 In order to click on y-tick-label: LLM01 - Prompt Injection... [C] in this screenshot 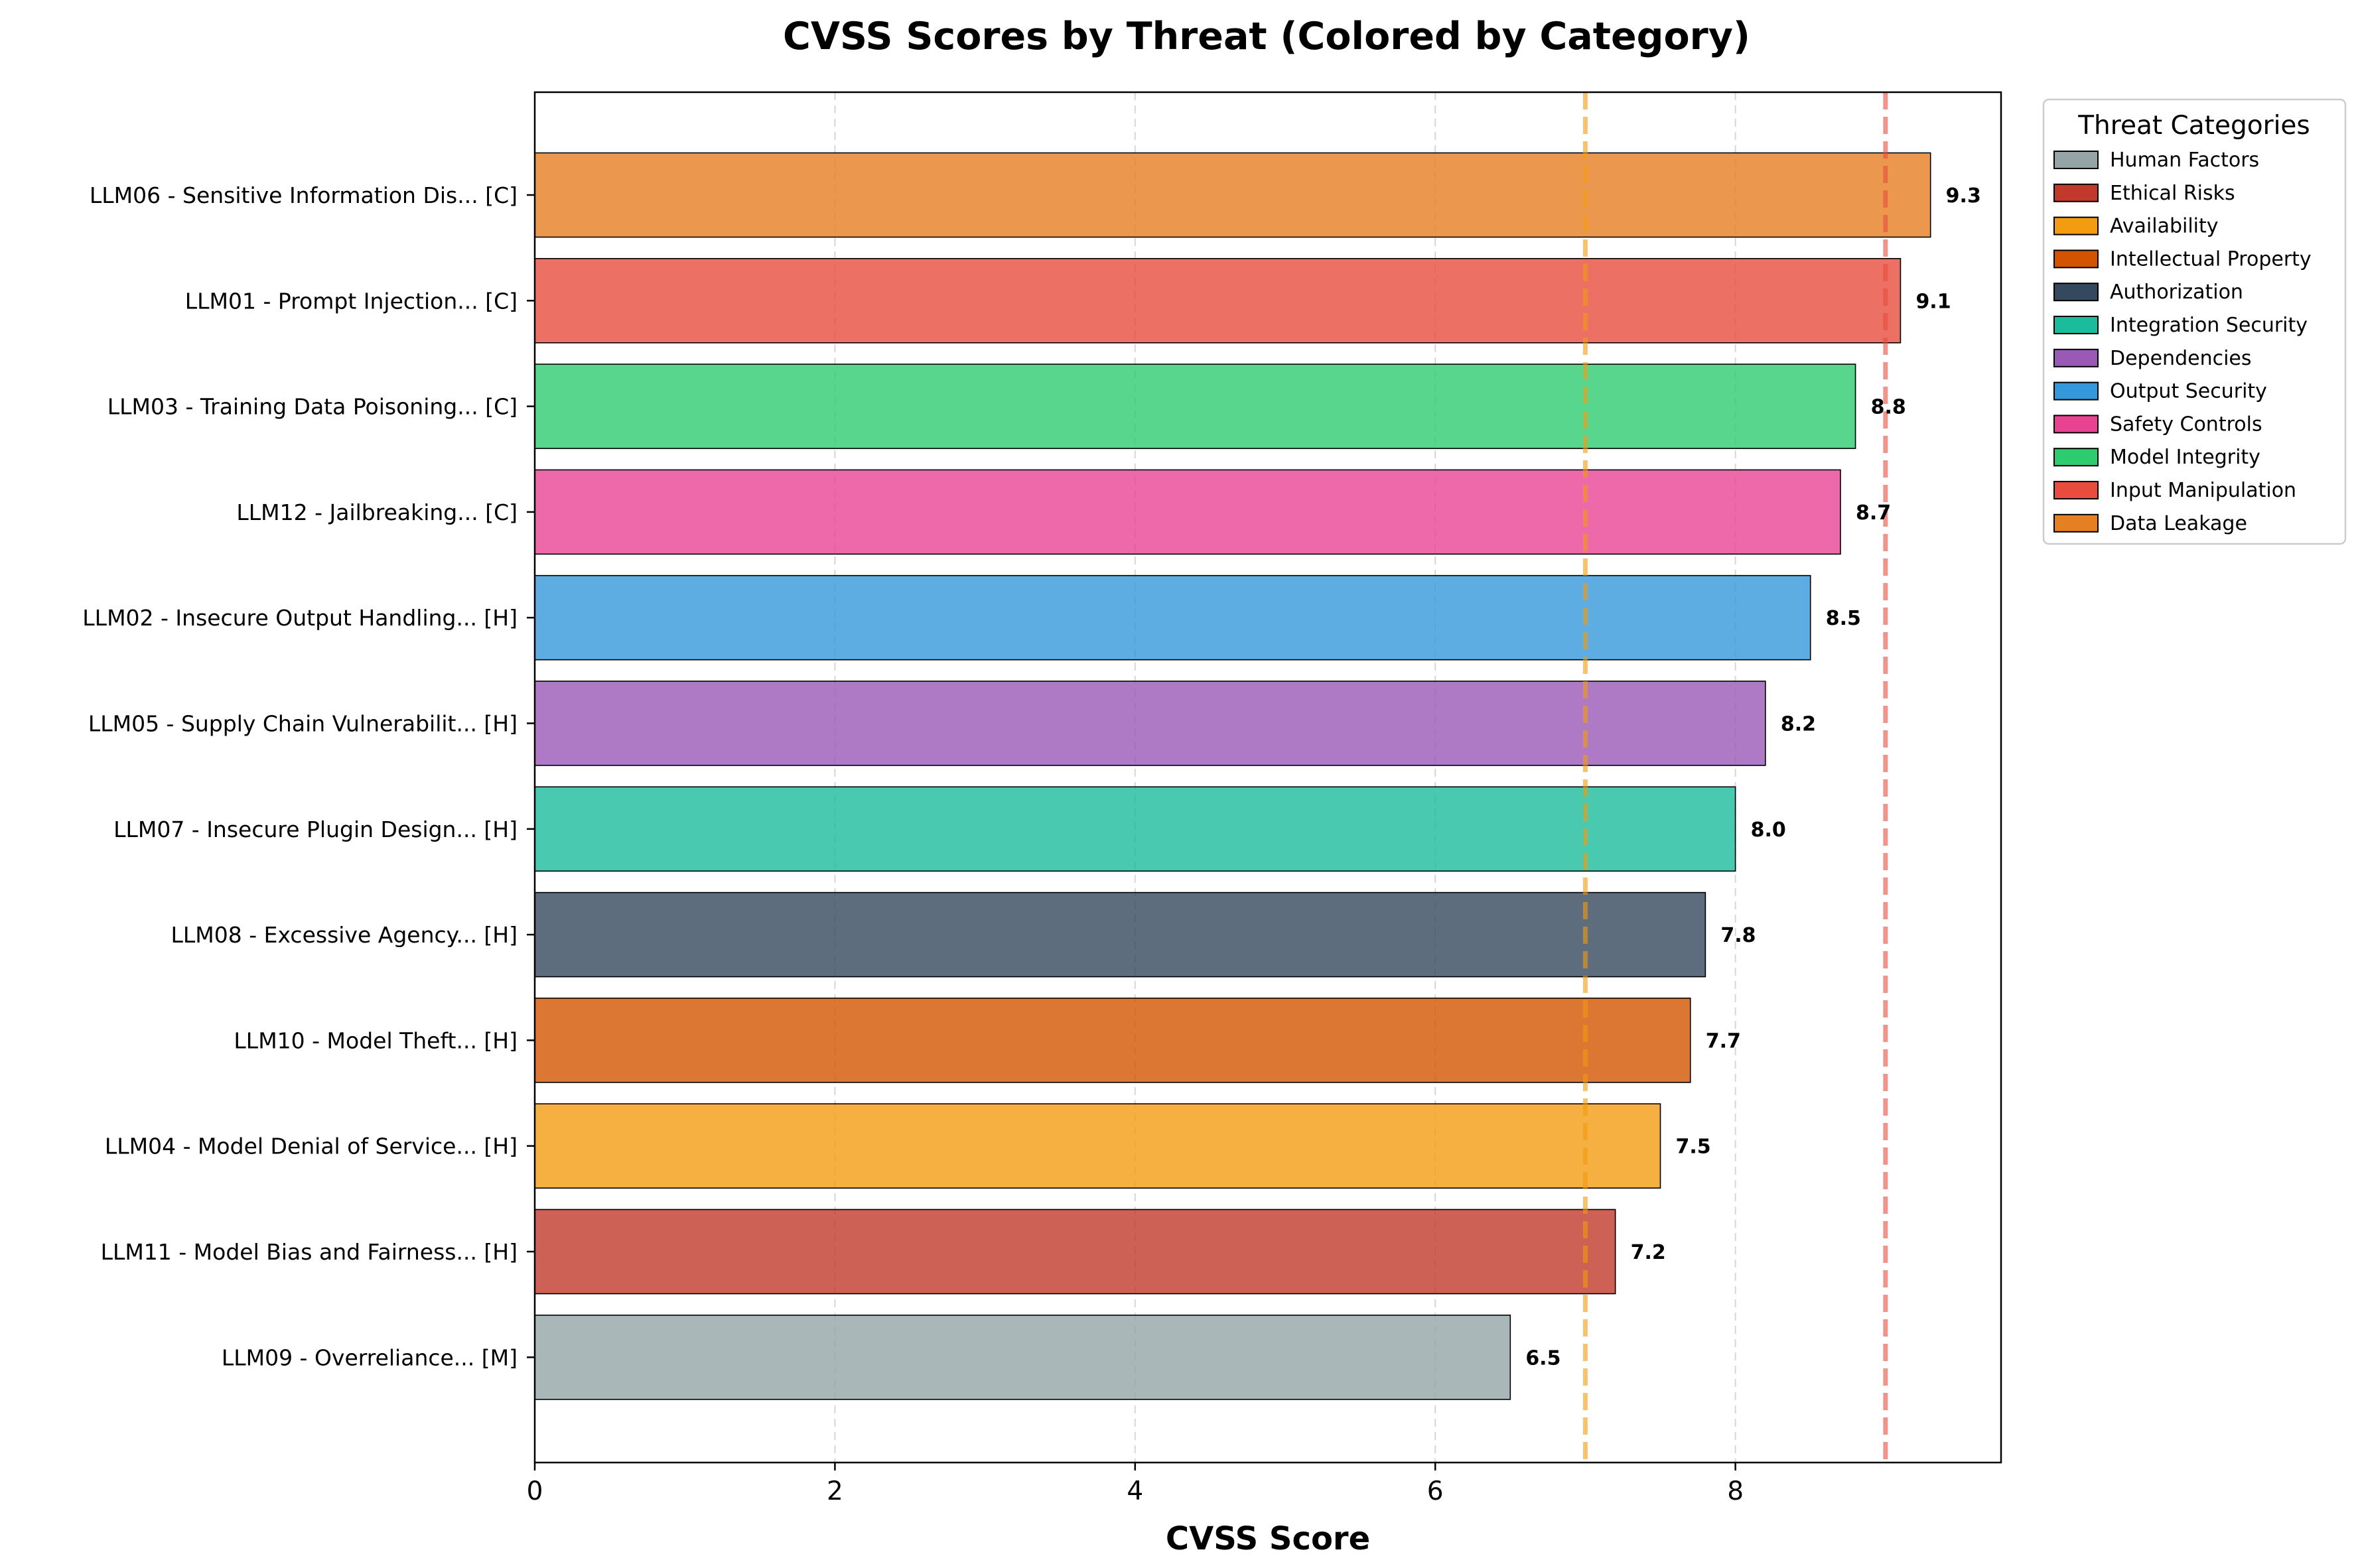, I will do `click(351, 301)`.